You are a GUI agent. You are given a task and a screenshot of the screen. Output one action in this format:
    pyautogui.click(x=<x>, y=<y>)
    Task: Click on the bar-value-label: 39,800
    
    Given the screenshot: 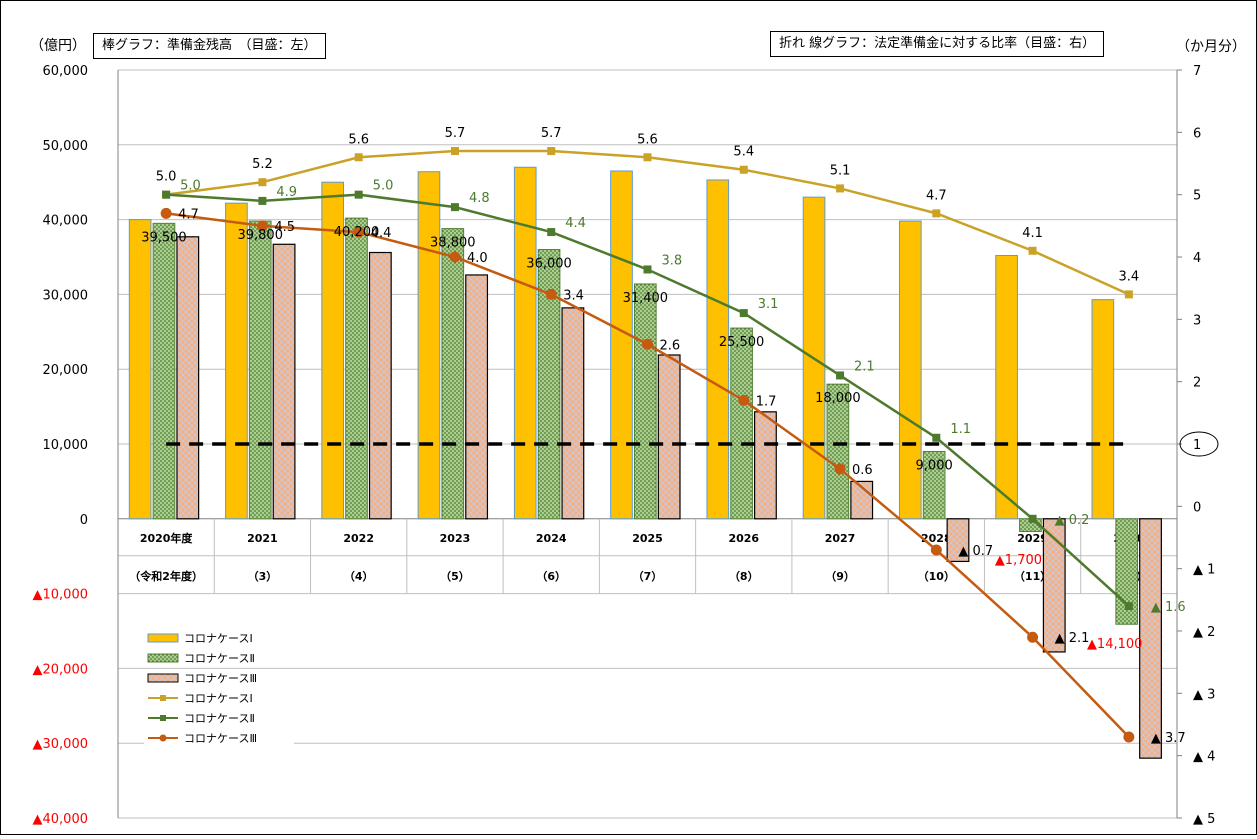 What is the action you would take?
    pyautogui.click(x=260, y=235)
    